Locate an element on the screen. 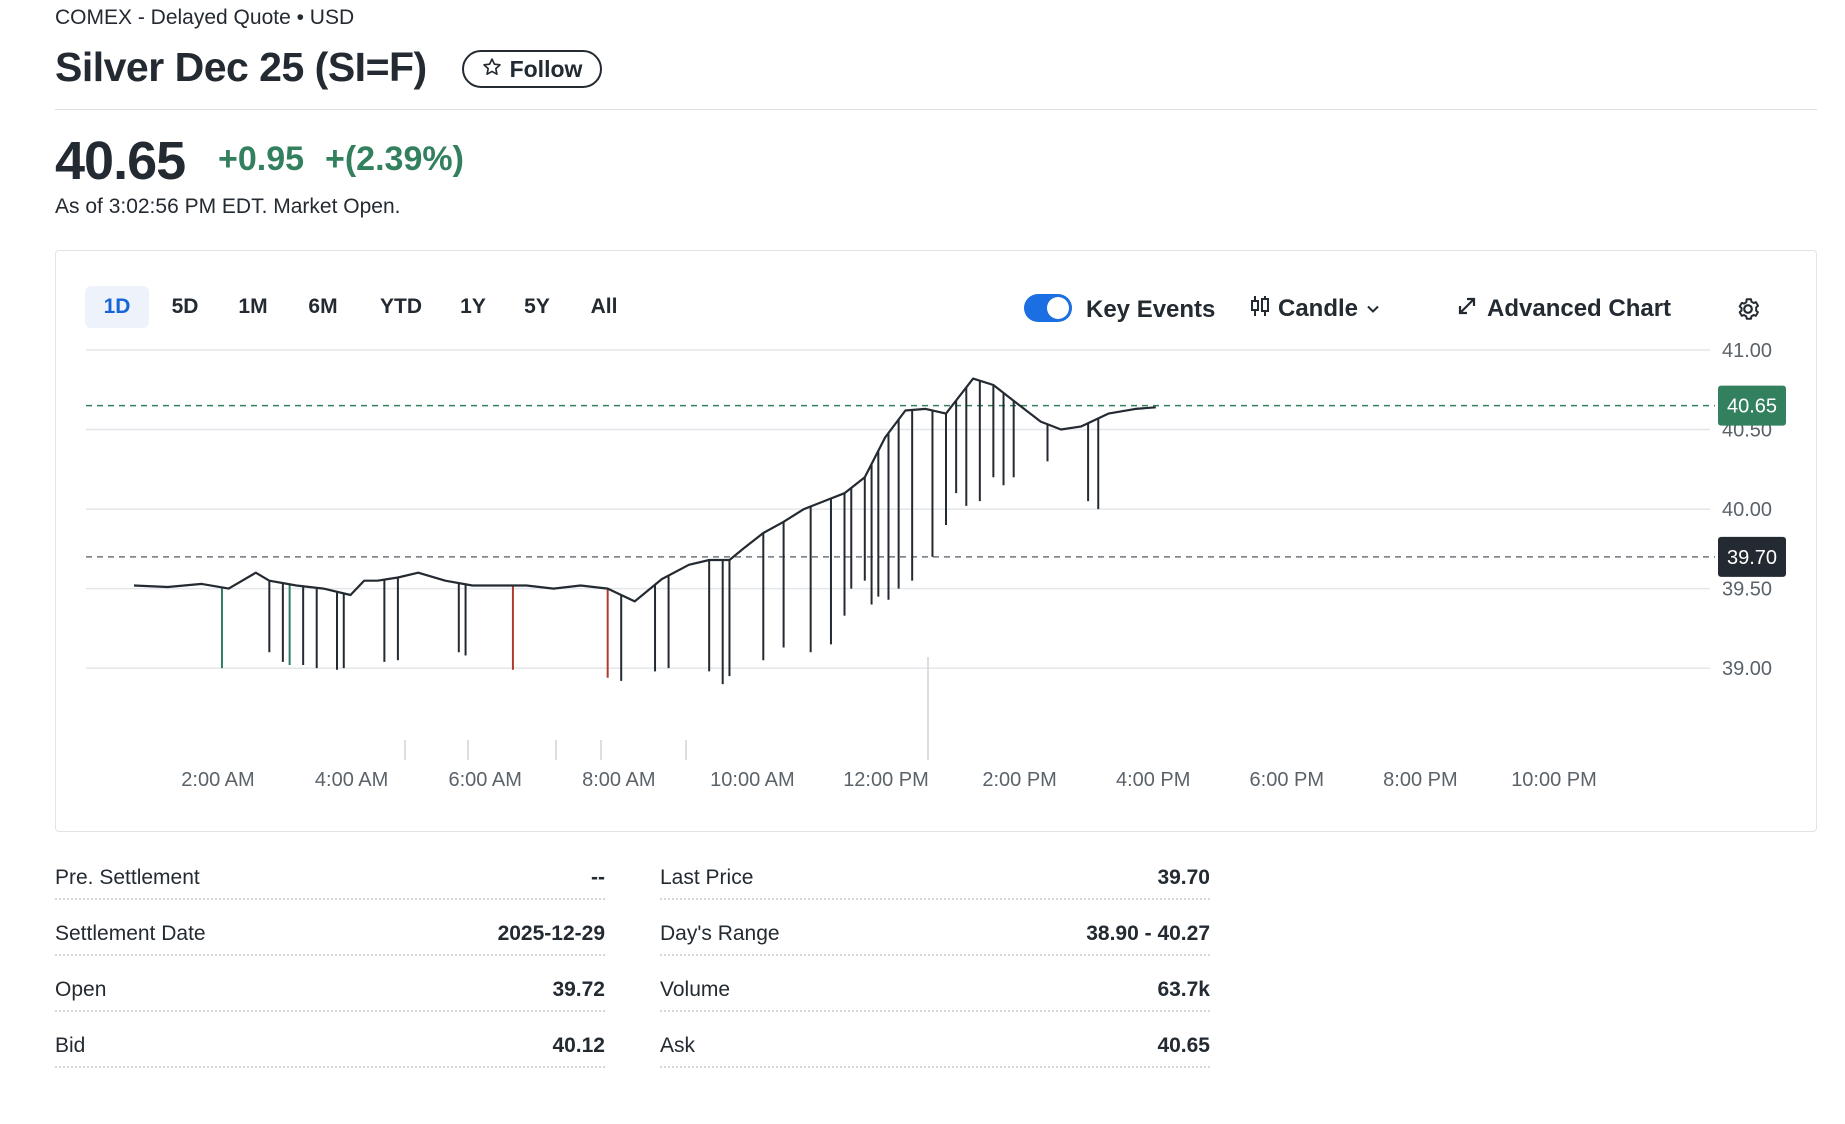  stat-row: Pre. Settlement -- is located at coordinates (330, 878).